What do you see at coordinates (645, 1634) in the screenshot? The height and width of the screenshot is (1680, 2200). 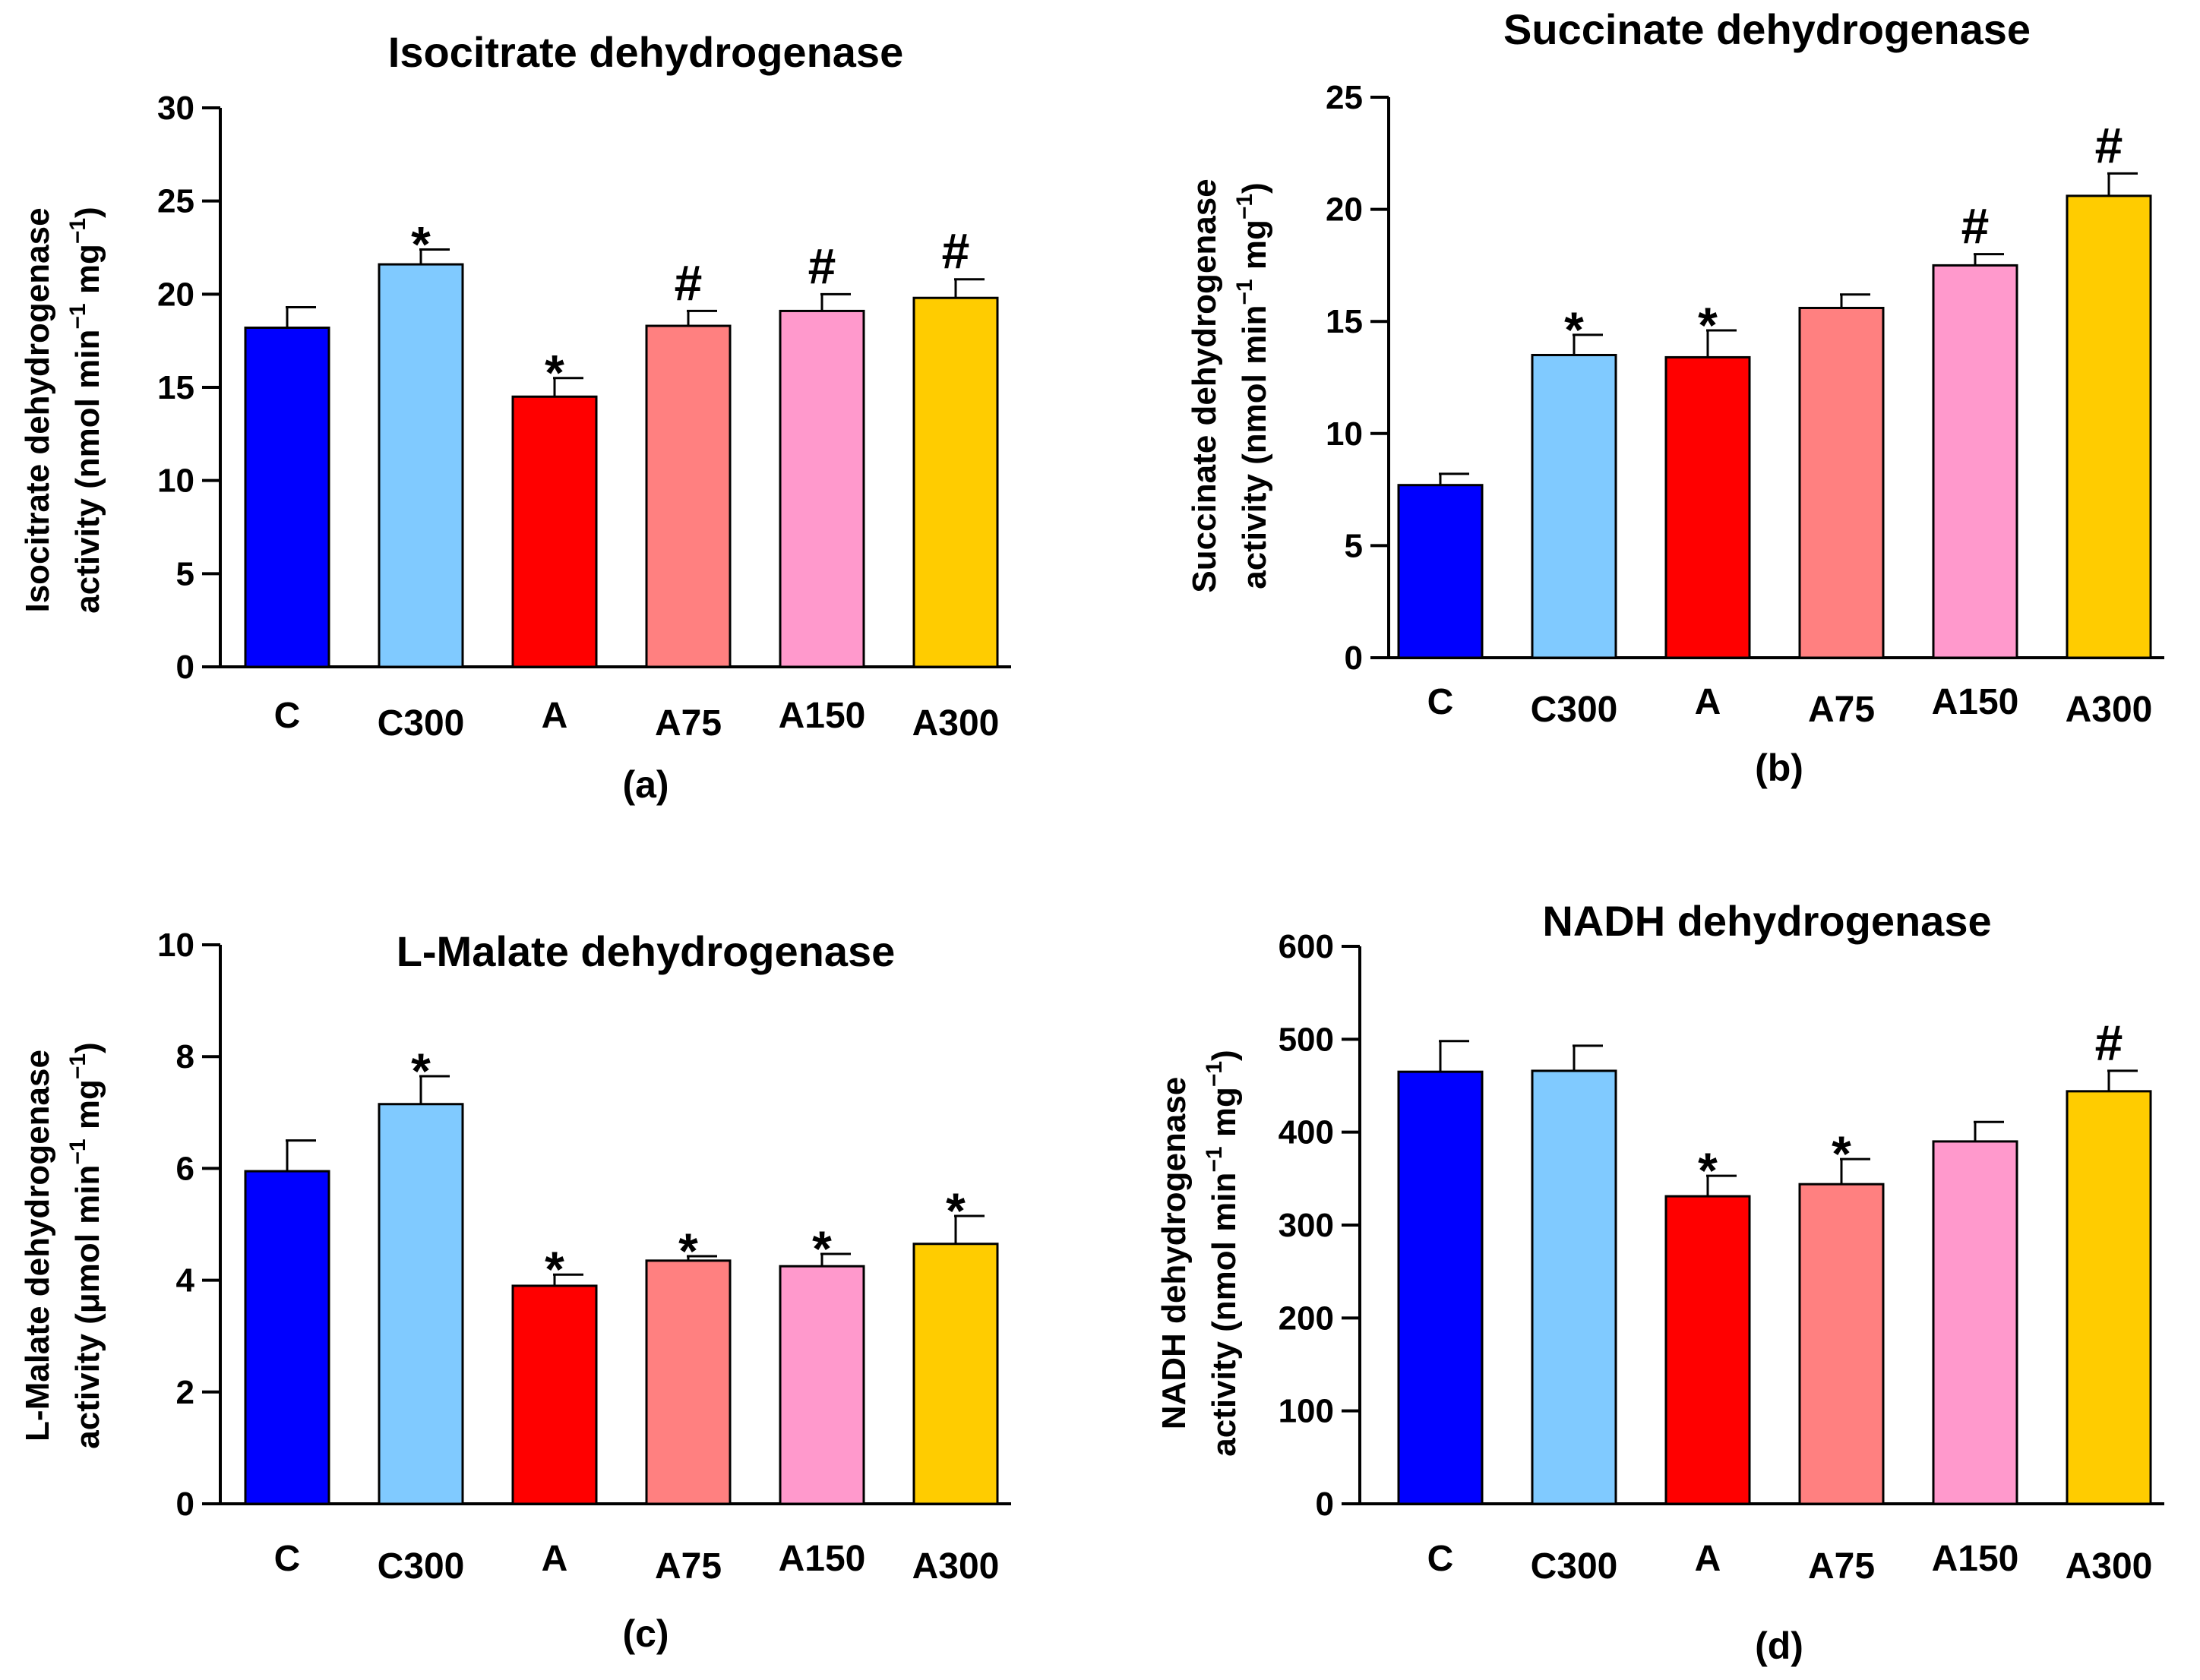 I see `panel-label: (c)` at bounding box center [645, 1634].